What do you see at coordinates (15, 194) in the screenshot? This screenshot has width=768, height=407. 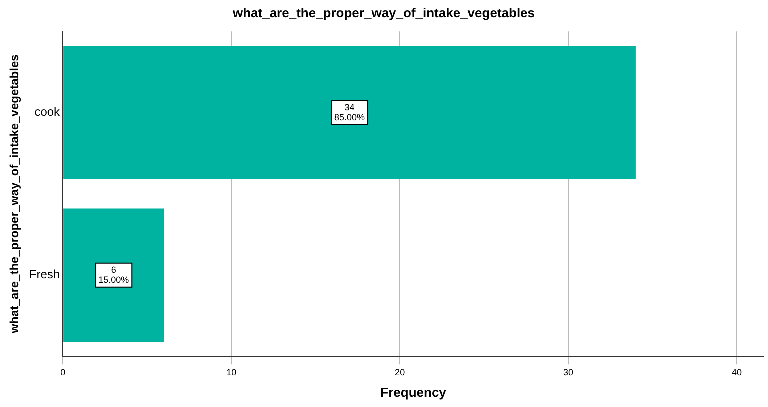 I see `y-axis-title: what_are_the_proper_way_of_intake_vegetables` at bounding box center [15, 194].